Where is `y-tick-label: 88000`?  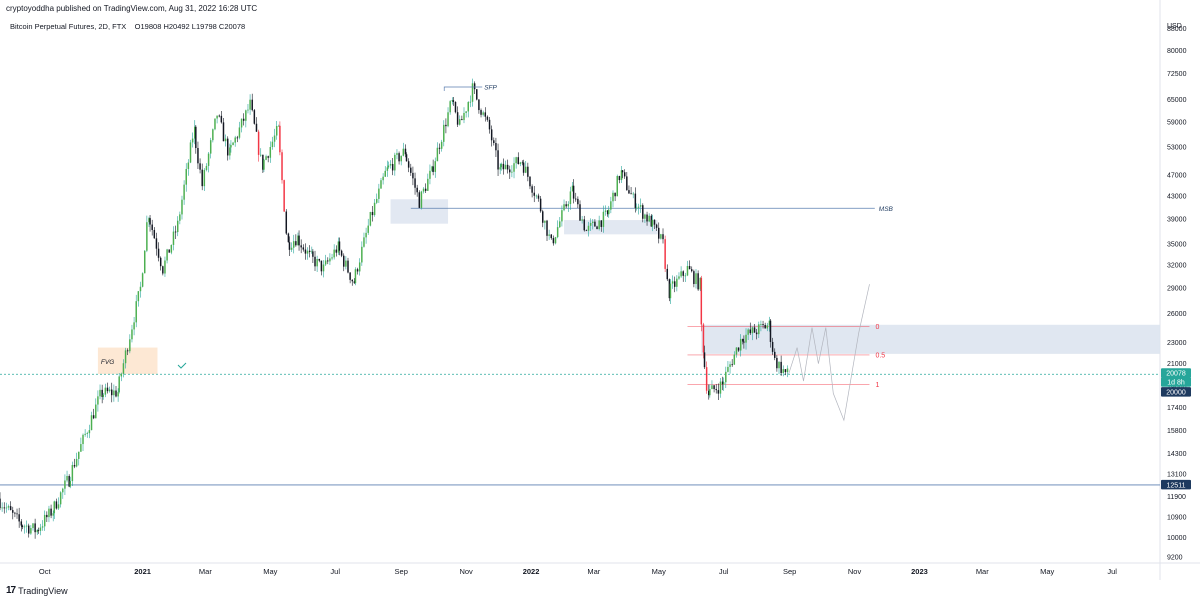
y-tick-label: 88000 is located at coordinates (1177, 29).